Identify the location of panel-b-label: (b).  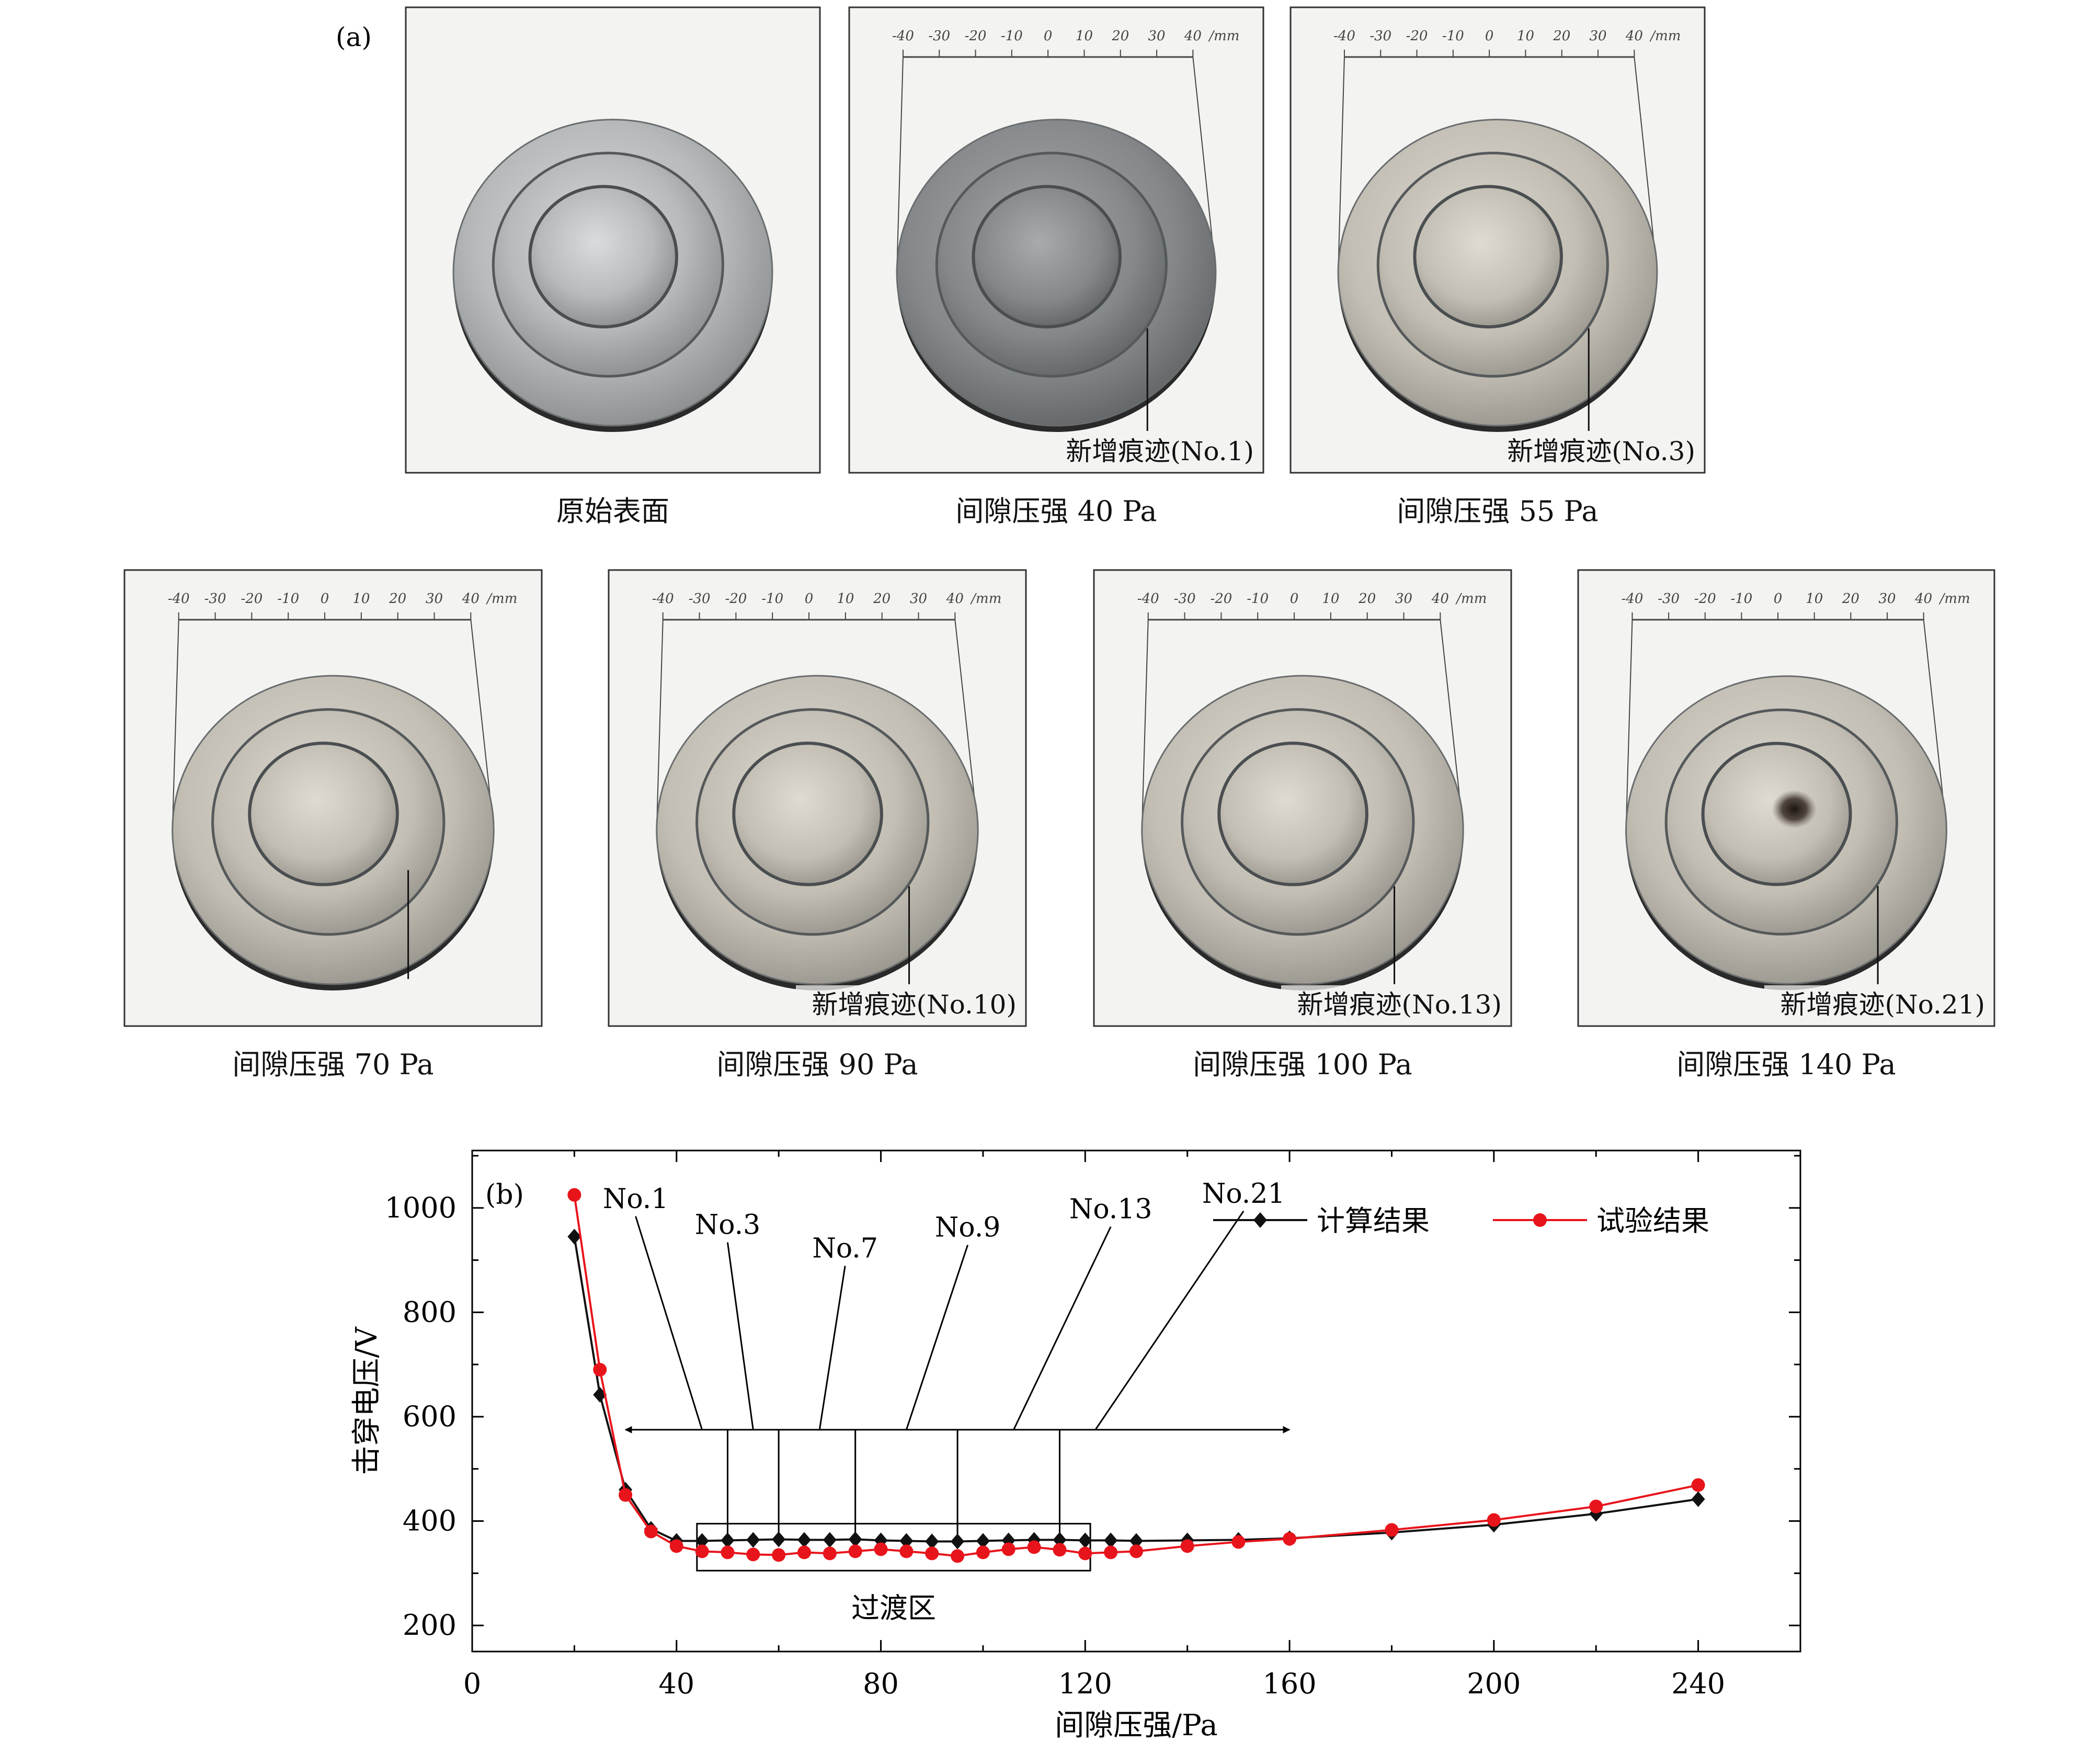
(504, 1195).